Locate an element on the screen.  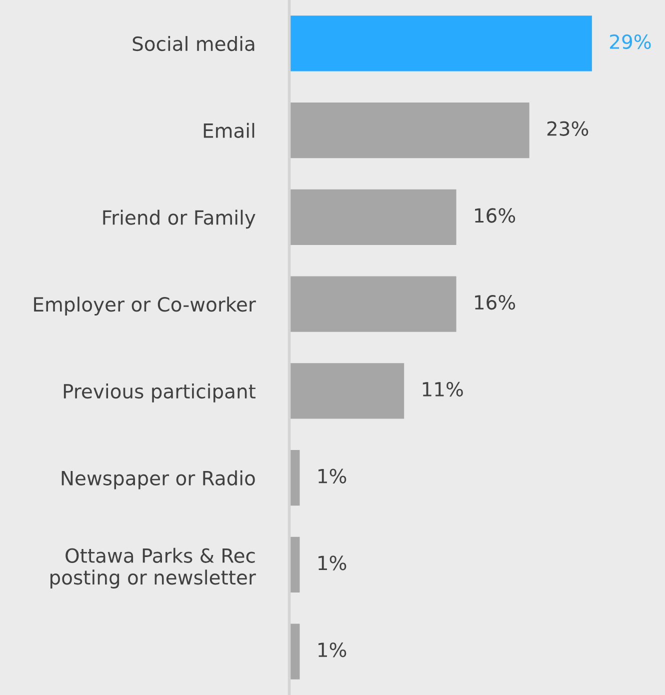
data-label: 23% is located at coordinates (567, 128).